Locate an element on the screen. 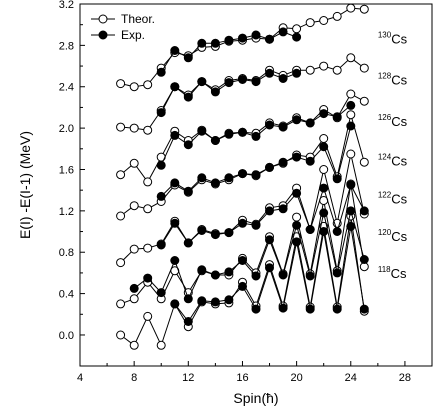 The image size is (437, 410). y-tick-label: 2.8 is located at coordinates (66, 46).